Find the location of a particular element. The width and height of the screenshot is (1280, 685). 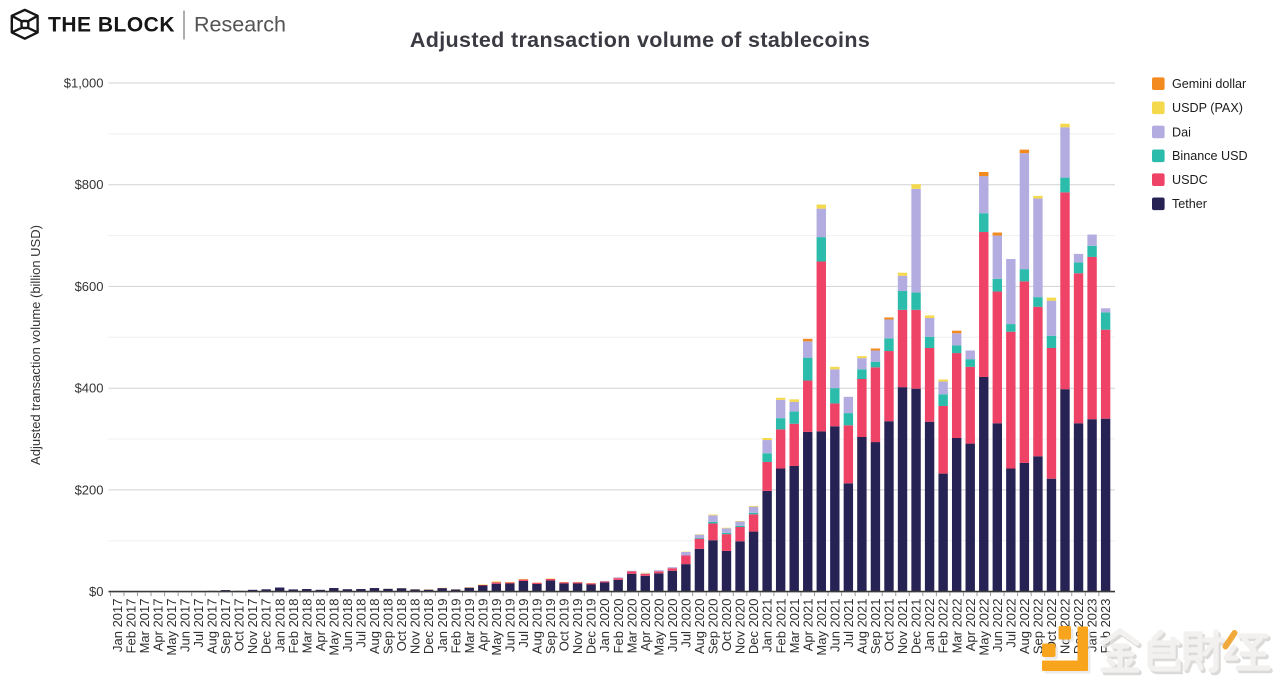

svg-text: May 2020 is located at coordinates (658, 627).